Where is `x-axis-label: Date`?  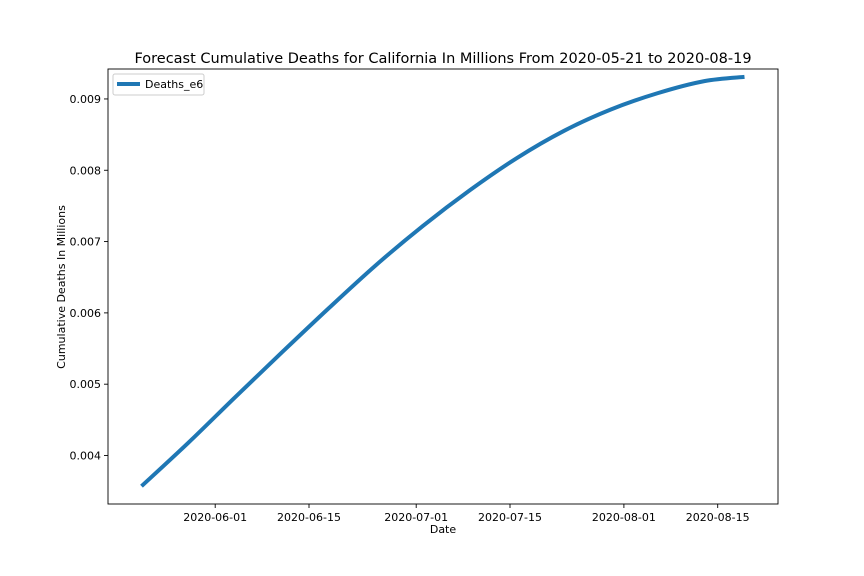
x-axis-label: Date is located at coordinates (443, 529).